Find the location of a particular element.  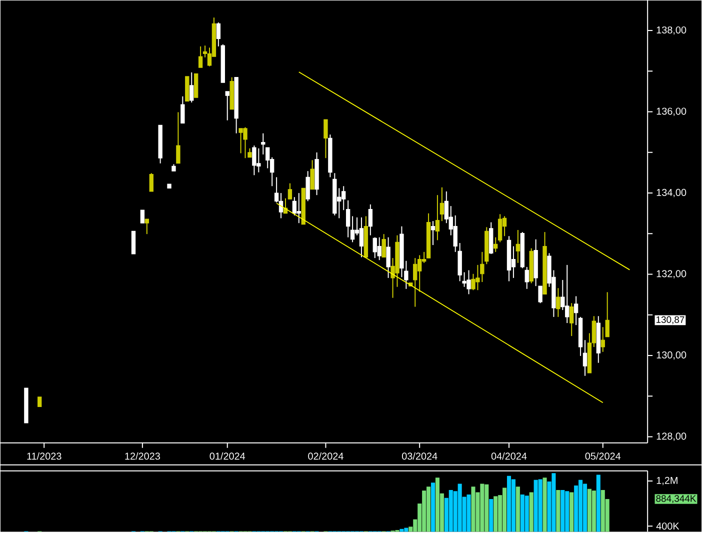

text: 884,344K is located at coordinates (676, 499).